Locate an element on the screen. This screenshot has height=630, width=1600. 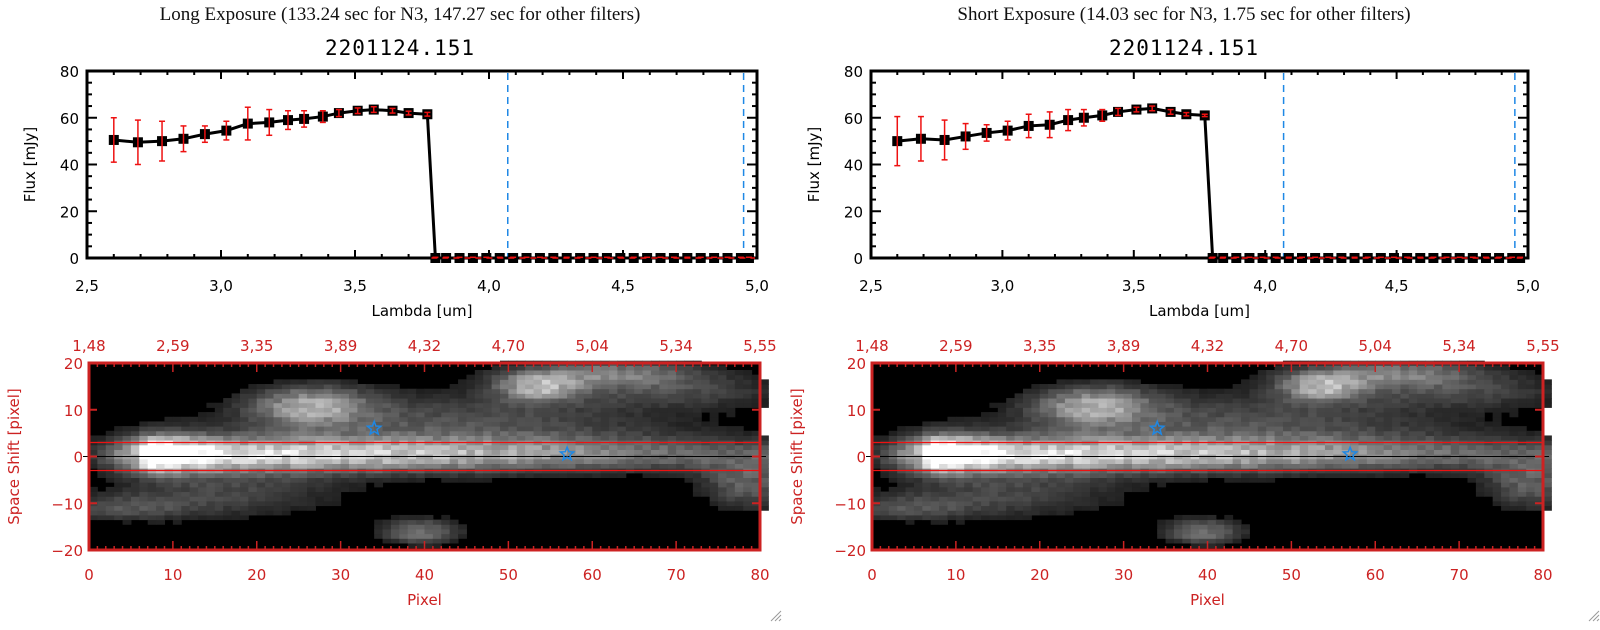
pixel-tick-label: 70 is located at coordinates (676, 575).